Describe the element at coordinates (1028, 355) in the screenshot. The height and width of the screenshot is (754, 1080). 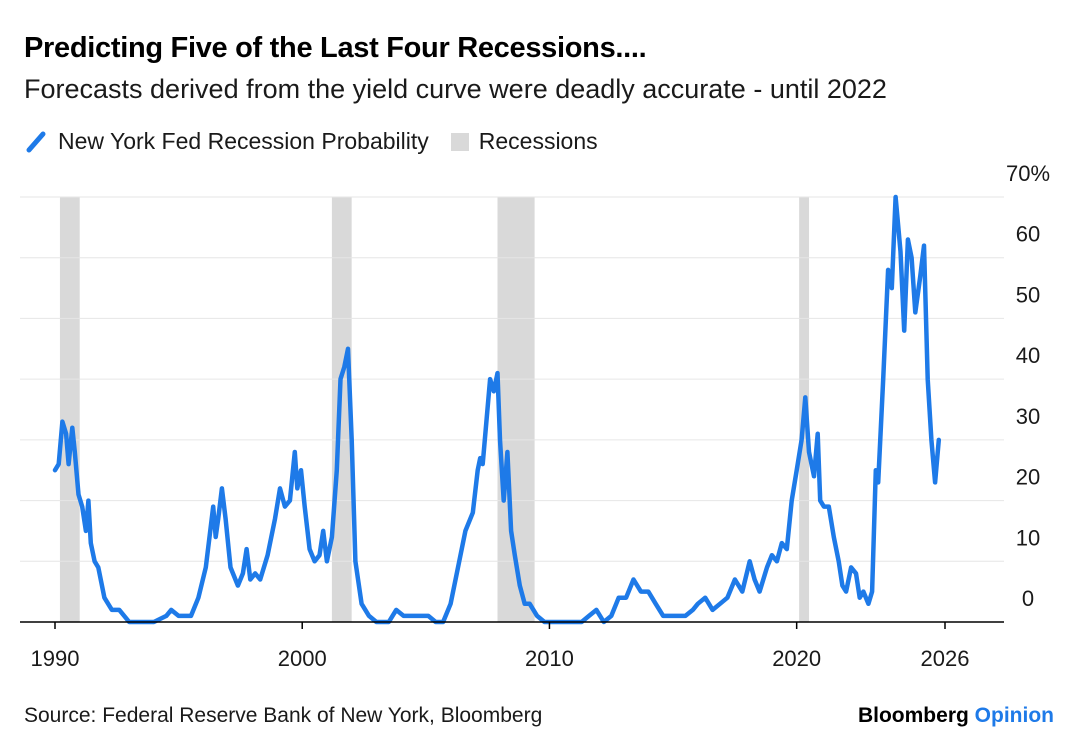
I see `y-tick-label: 40` at that location.